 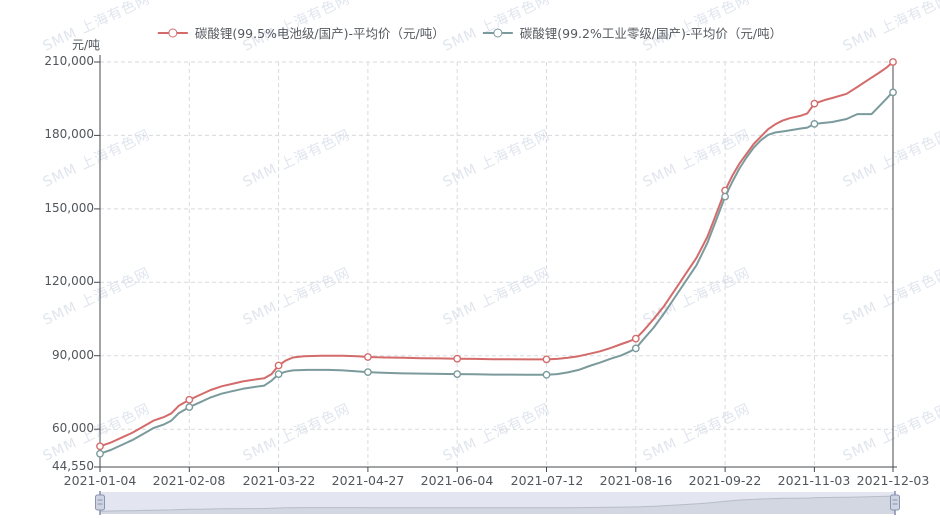 I want to click on datazoom-right-handle, so click(x=895, y=503).